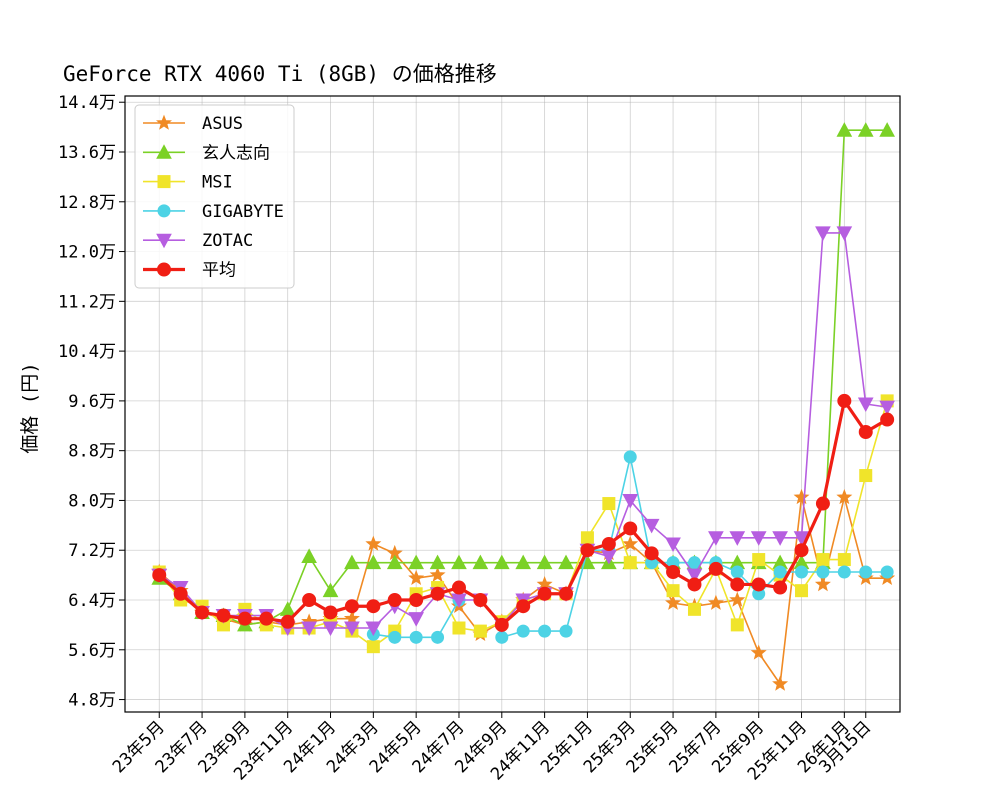  I want to click on y-tick-label: 14.4万, so click(87, 103).